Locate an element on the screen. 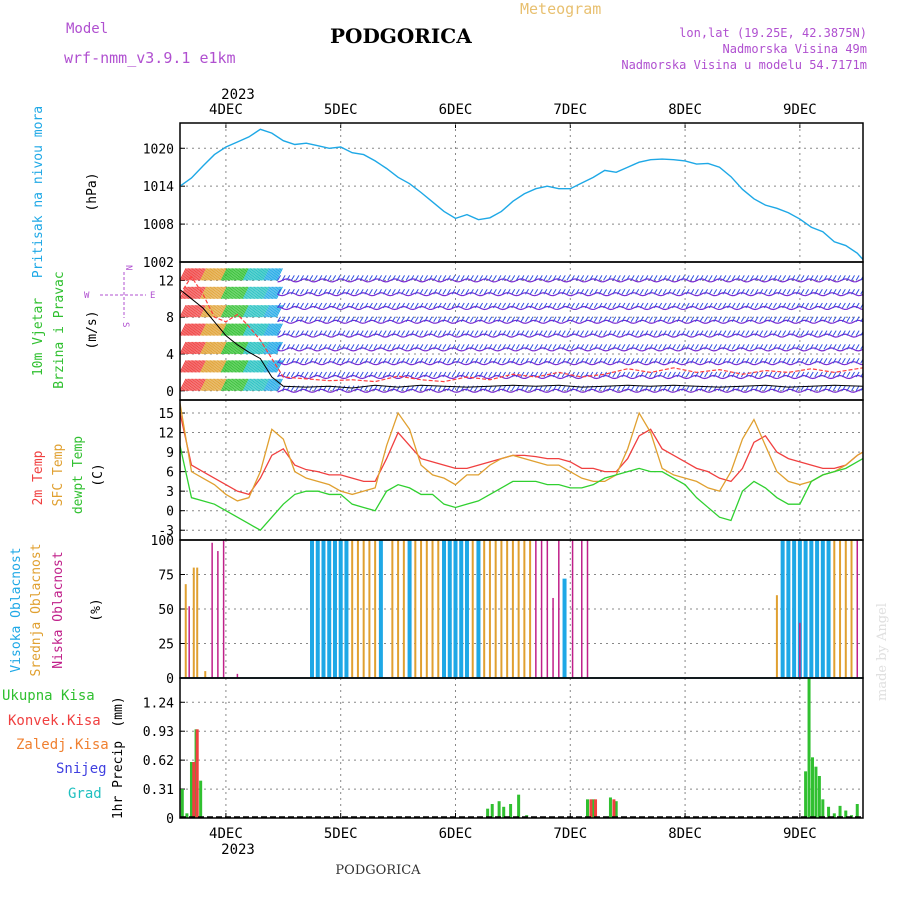  y-tick-label: 3 is located at coordinates (170, 492).